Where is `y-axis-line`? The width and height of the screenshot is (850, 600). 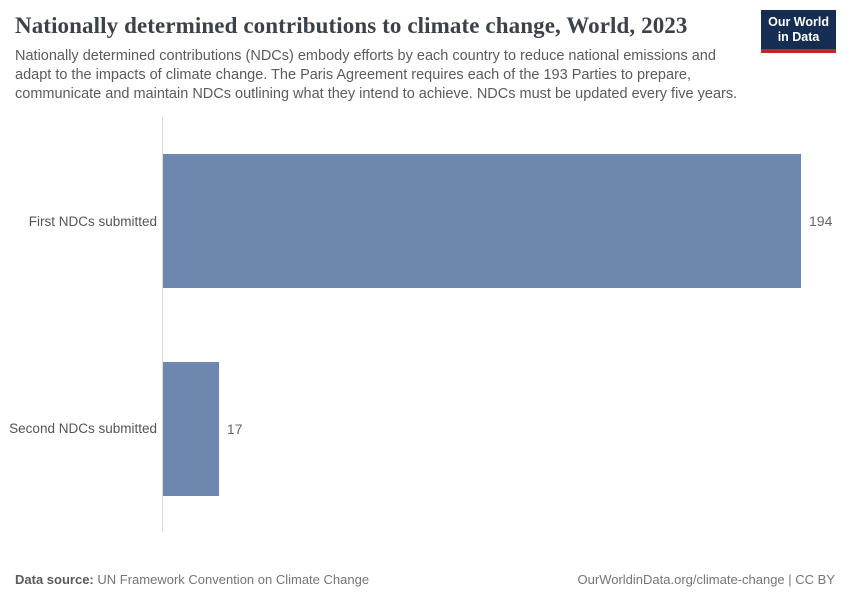 y-axis-line is located at coordinates (162, 325).